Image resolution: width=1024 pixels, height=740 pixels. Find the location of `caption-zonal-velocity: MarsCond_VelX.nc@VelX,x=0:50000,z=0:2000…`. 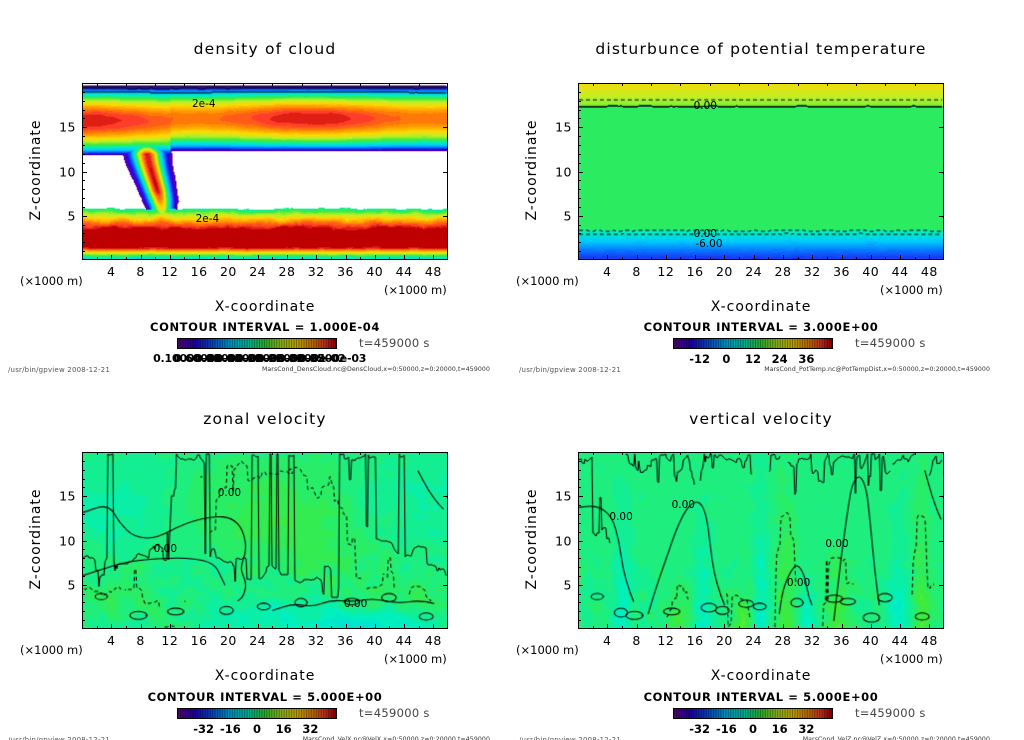

caption-zonal-velocity: MarsCond_VelX.nc@VelX,x=0:50000,z=0:2000… is located at coordinates (396, 738).